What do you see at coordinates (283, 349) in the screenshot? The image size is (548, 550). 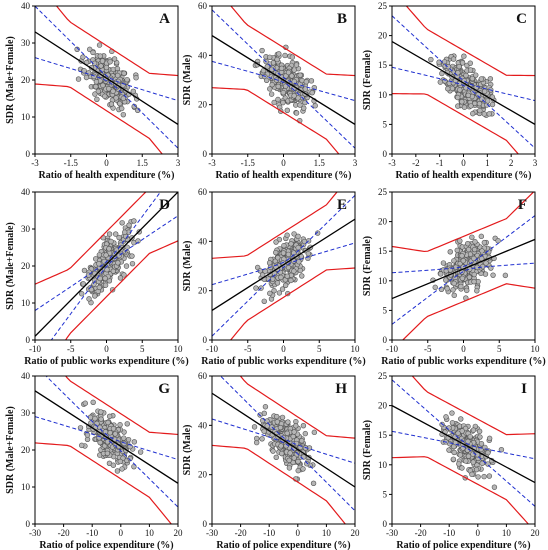 I see `x-tick-label: 0` at bounding box center [283, 349].